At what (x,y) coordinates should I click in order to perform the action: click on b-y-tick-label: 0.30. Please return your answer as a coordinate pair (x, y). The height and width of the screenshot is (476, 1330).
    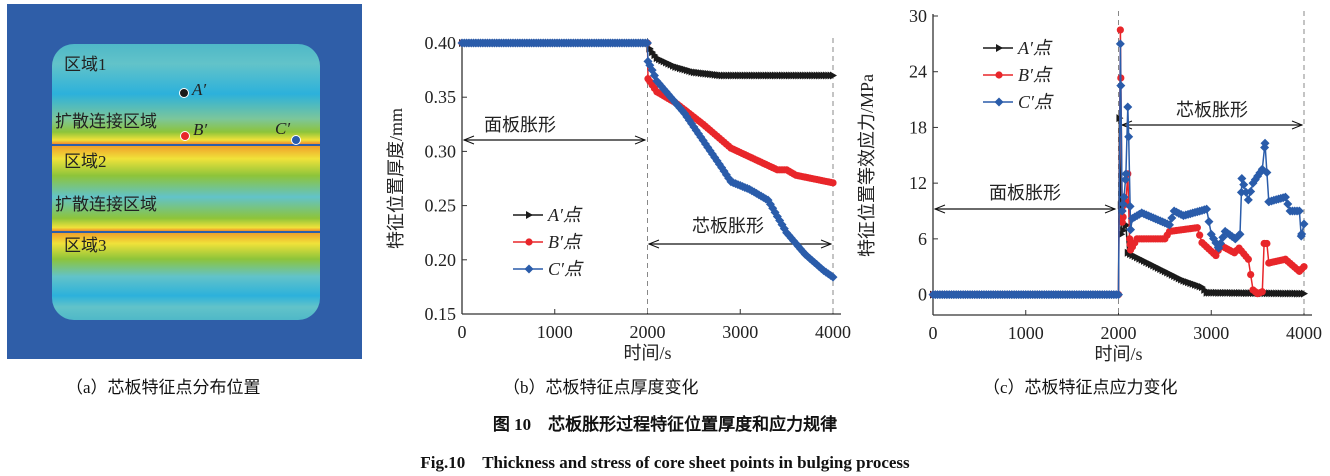
    Looking at the image, I should click on (441, 151).